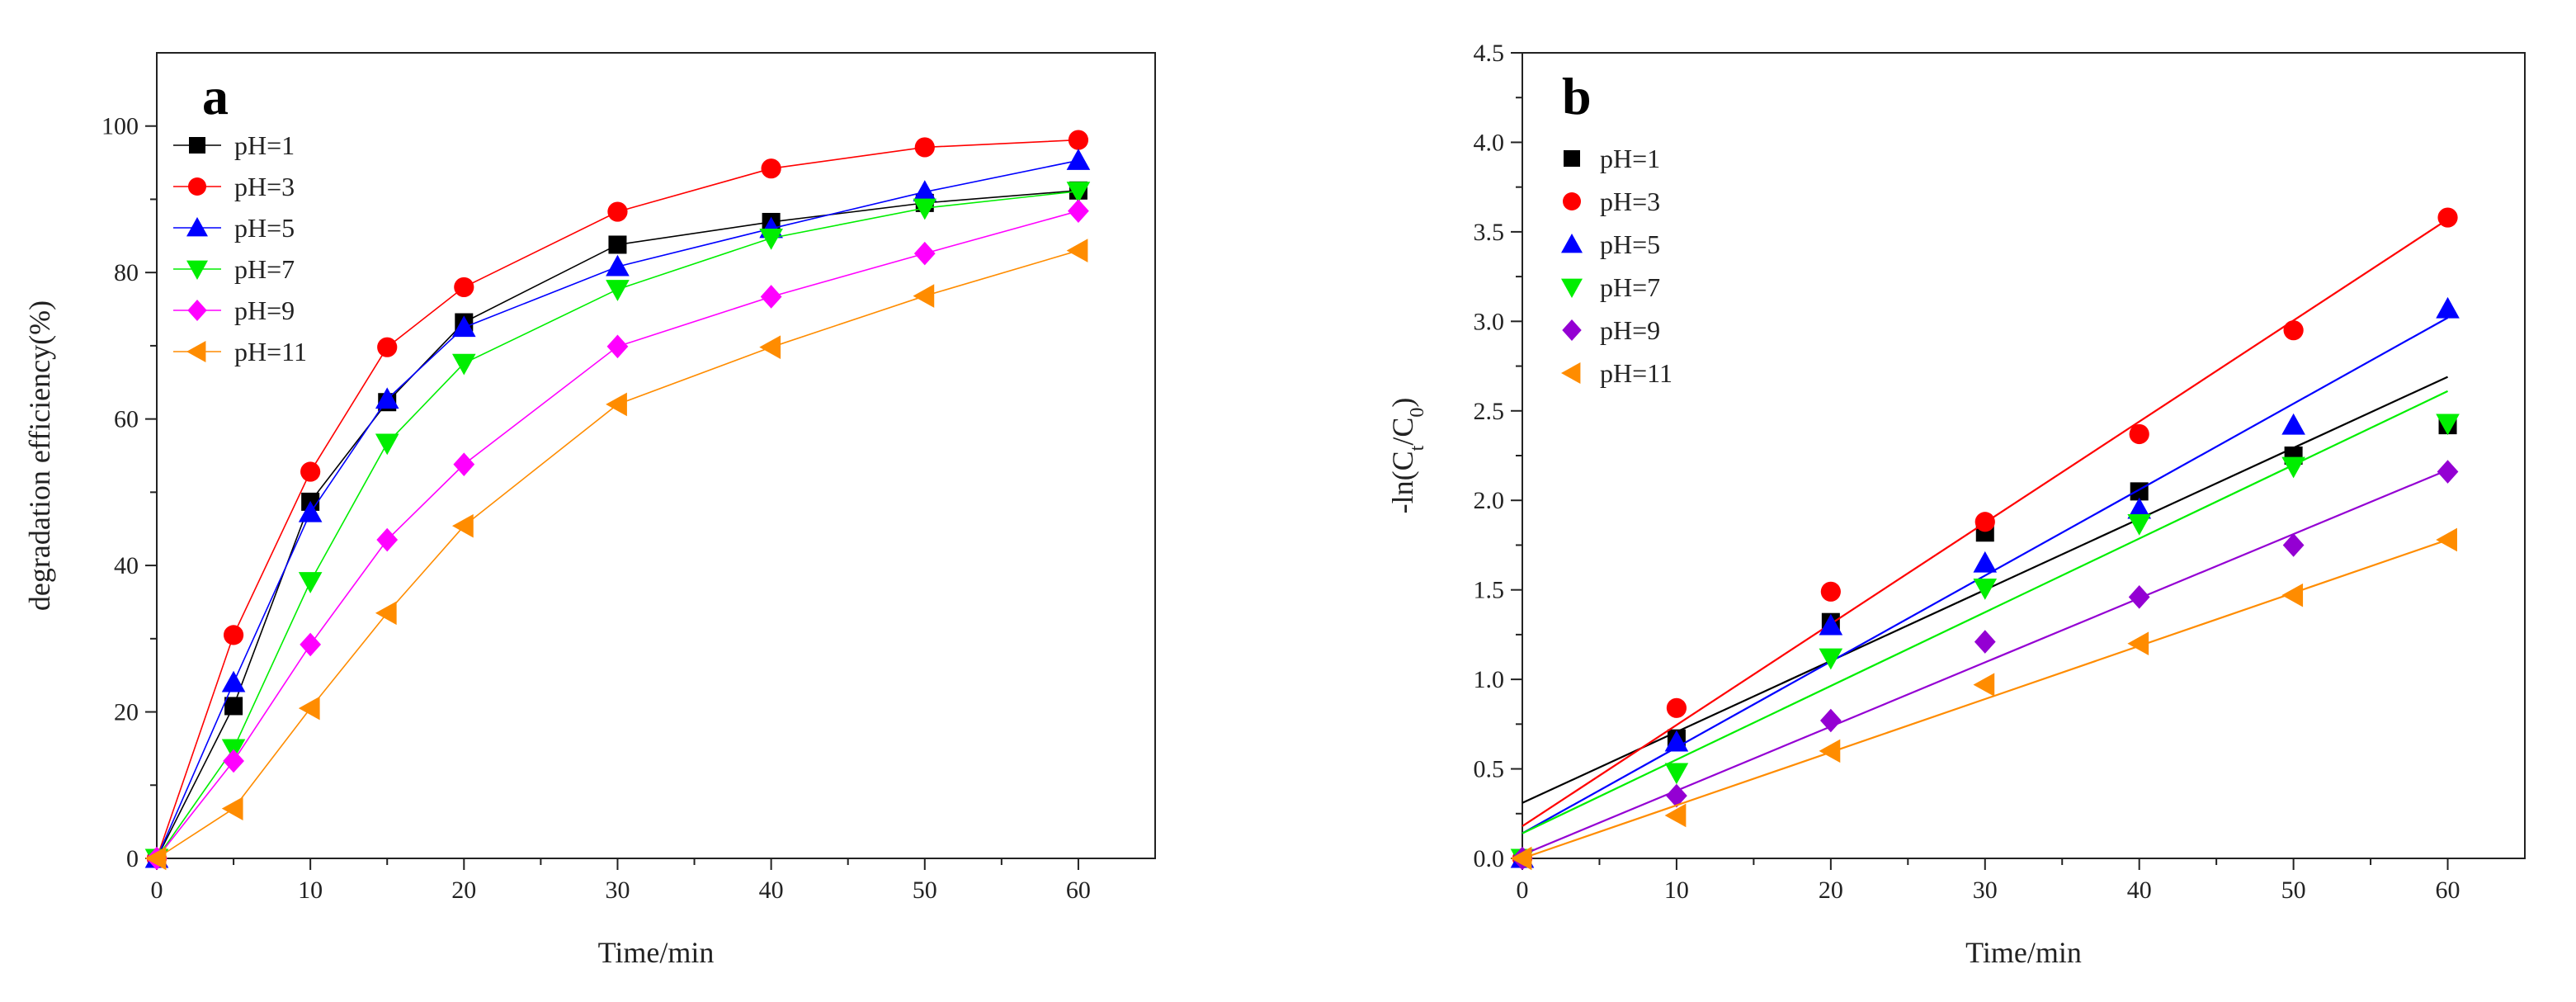  Describe the element at coordinates (1417, 448) in the screenshot. I see `y-axis-title-subscript: t` at that location.